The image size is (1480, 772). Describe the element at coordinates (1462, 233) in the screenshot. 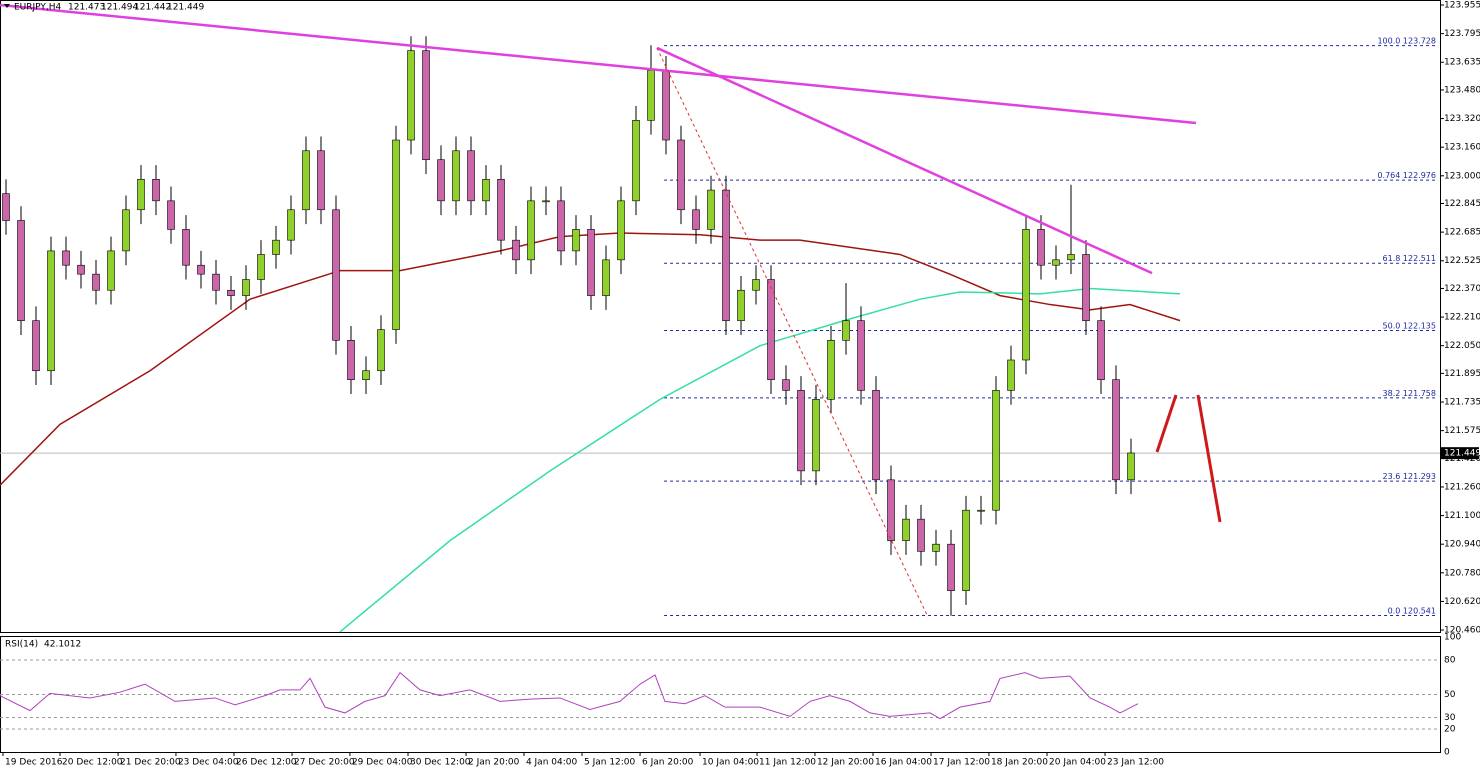

I see `y-tick-label: 122.685` at that location.